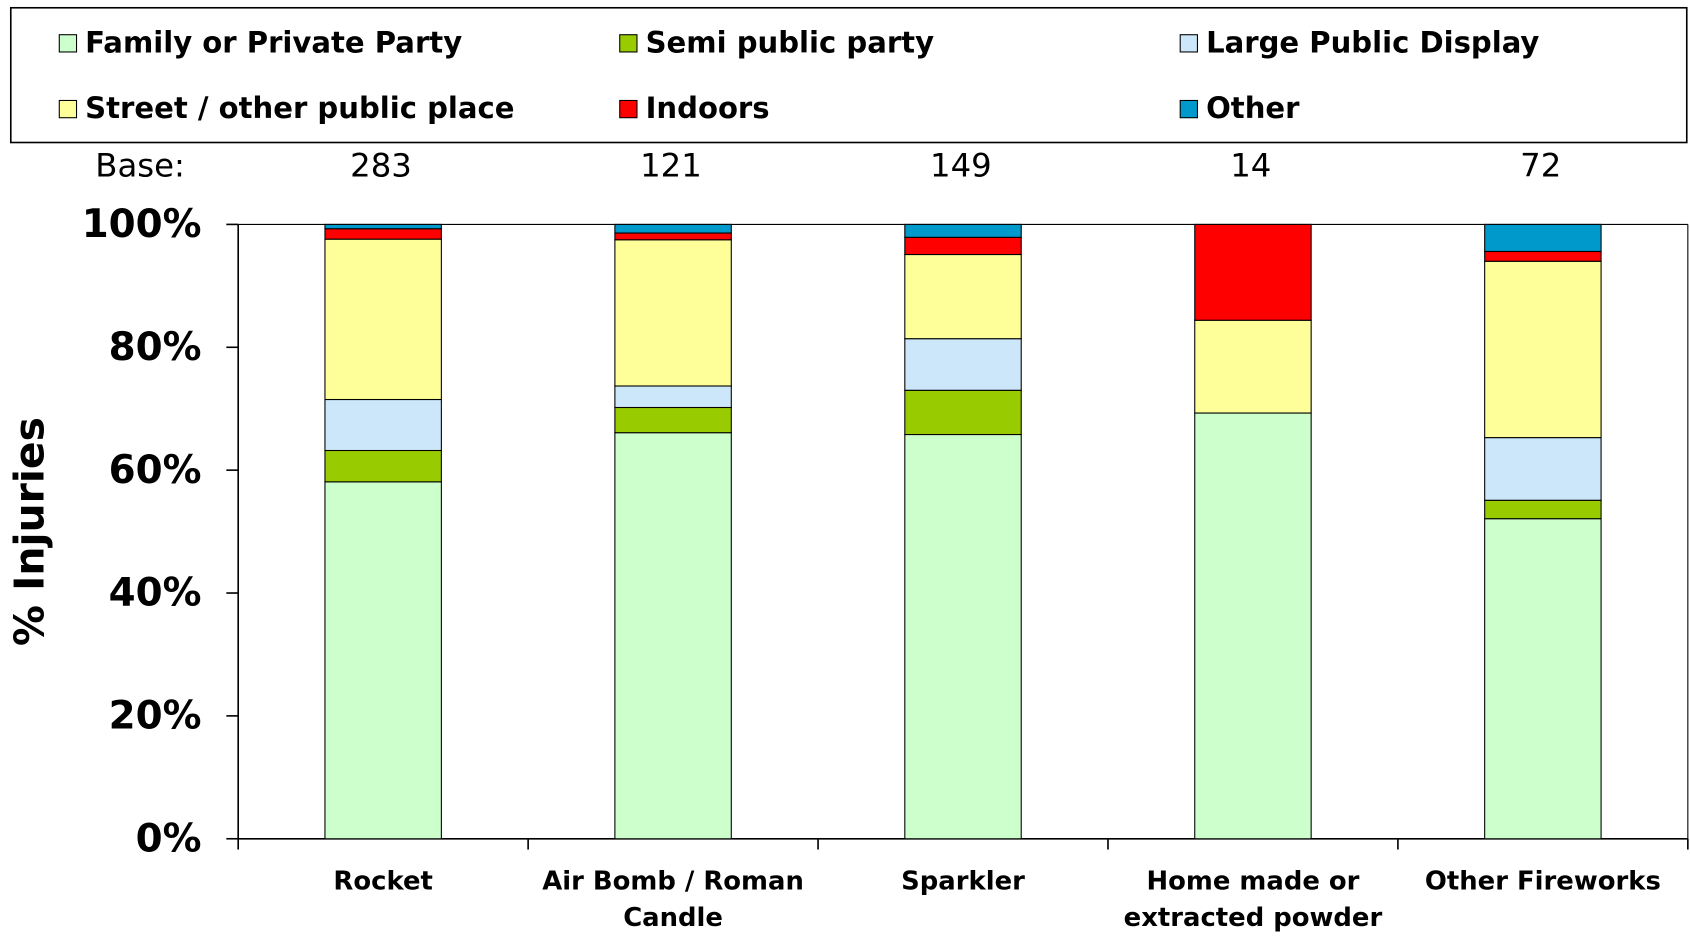  I want to click on legend-box, so click(848, 75).